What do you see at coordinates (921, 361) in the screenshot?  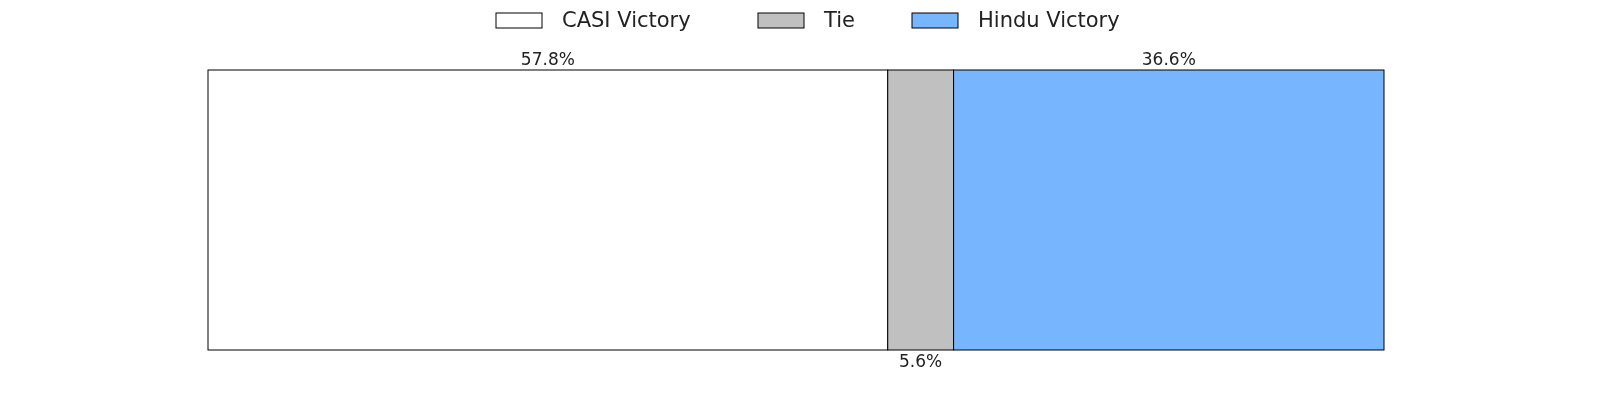 I see `data-label: 5.6%` at bounding box center [921, 361].